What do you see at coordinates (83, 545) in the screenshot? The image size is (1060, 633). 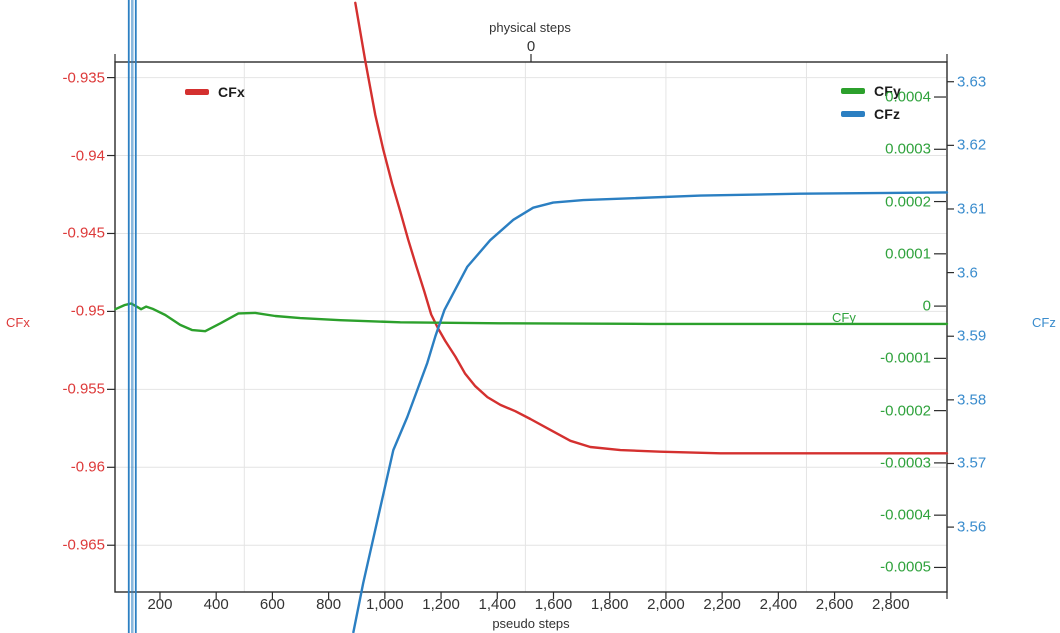 I see `cfx-tick-label: -0.965` at bounding box center [83, 545].